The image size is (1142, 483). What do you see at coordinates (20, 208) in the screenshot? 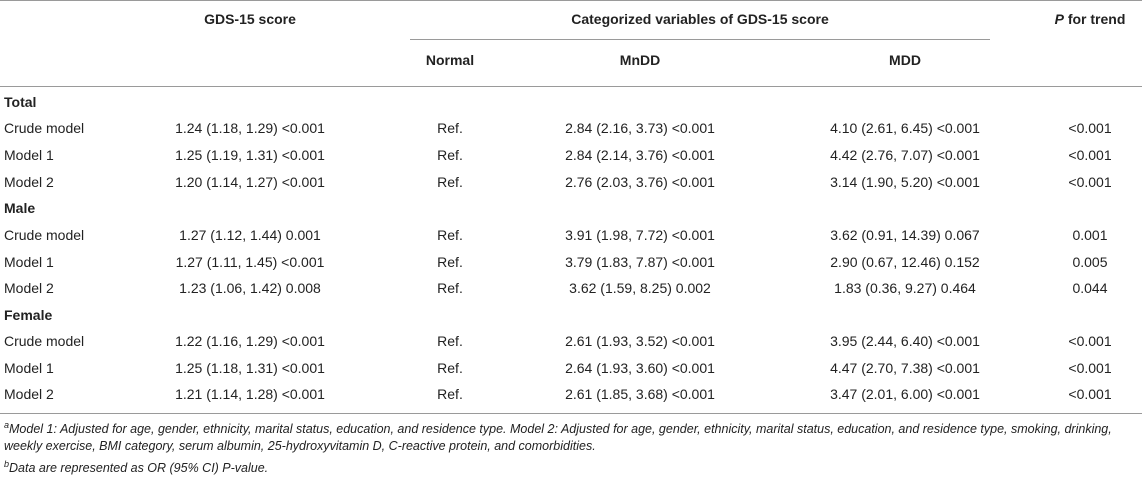
I see `section-title: Male` at bounding box center [20, 208].